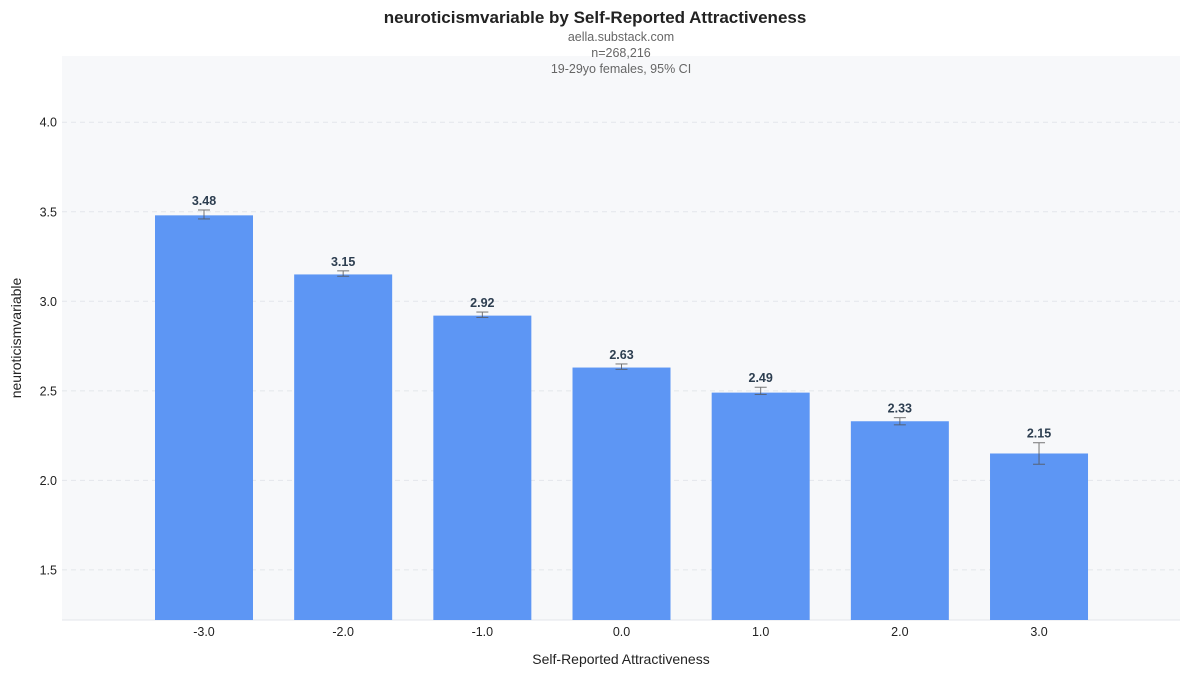  I want to click on y-tick-label: 4.0, so click(48, 123).